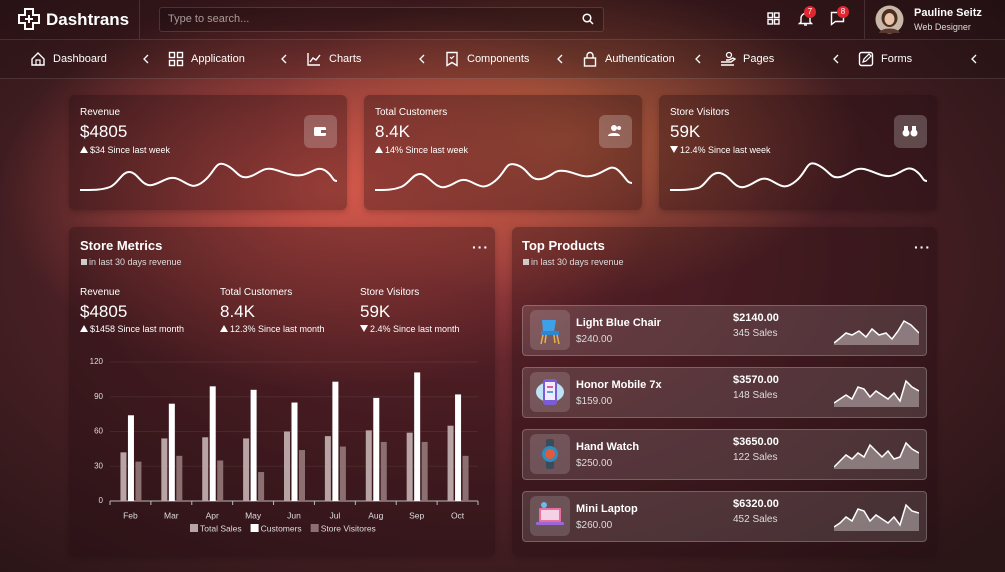  I want to click on metric-label: Revenue, so click(100, 292).